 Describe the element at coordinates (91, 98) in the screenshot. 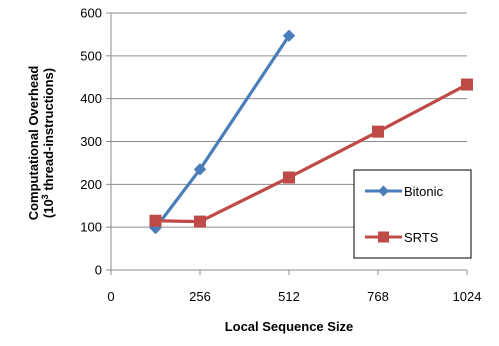

I see `y-tick-label: 400` at that location.